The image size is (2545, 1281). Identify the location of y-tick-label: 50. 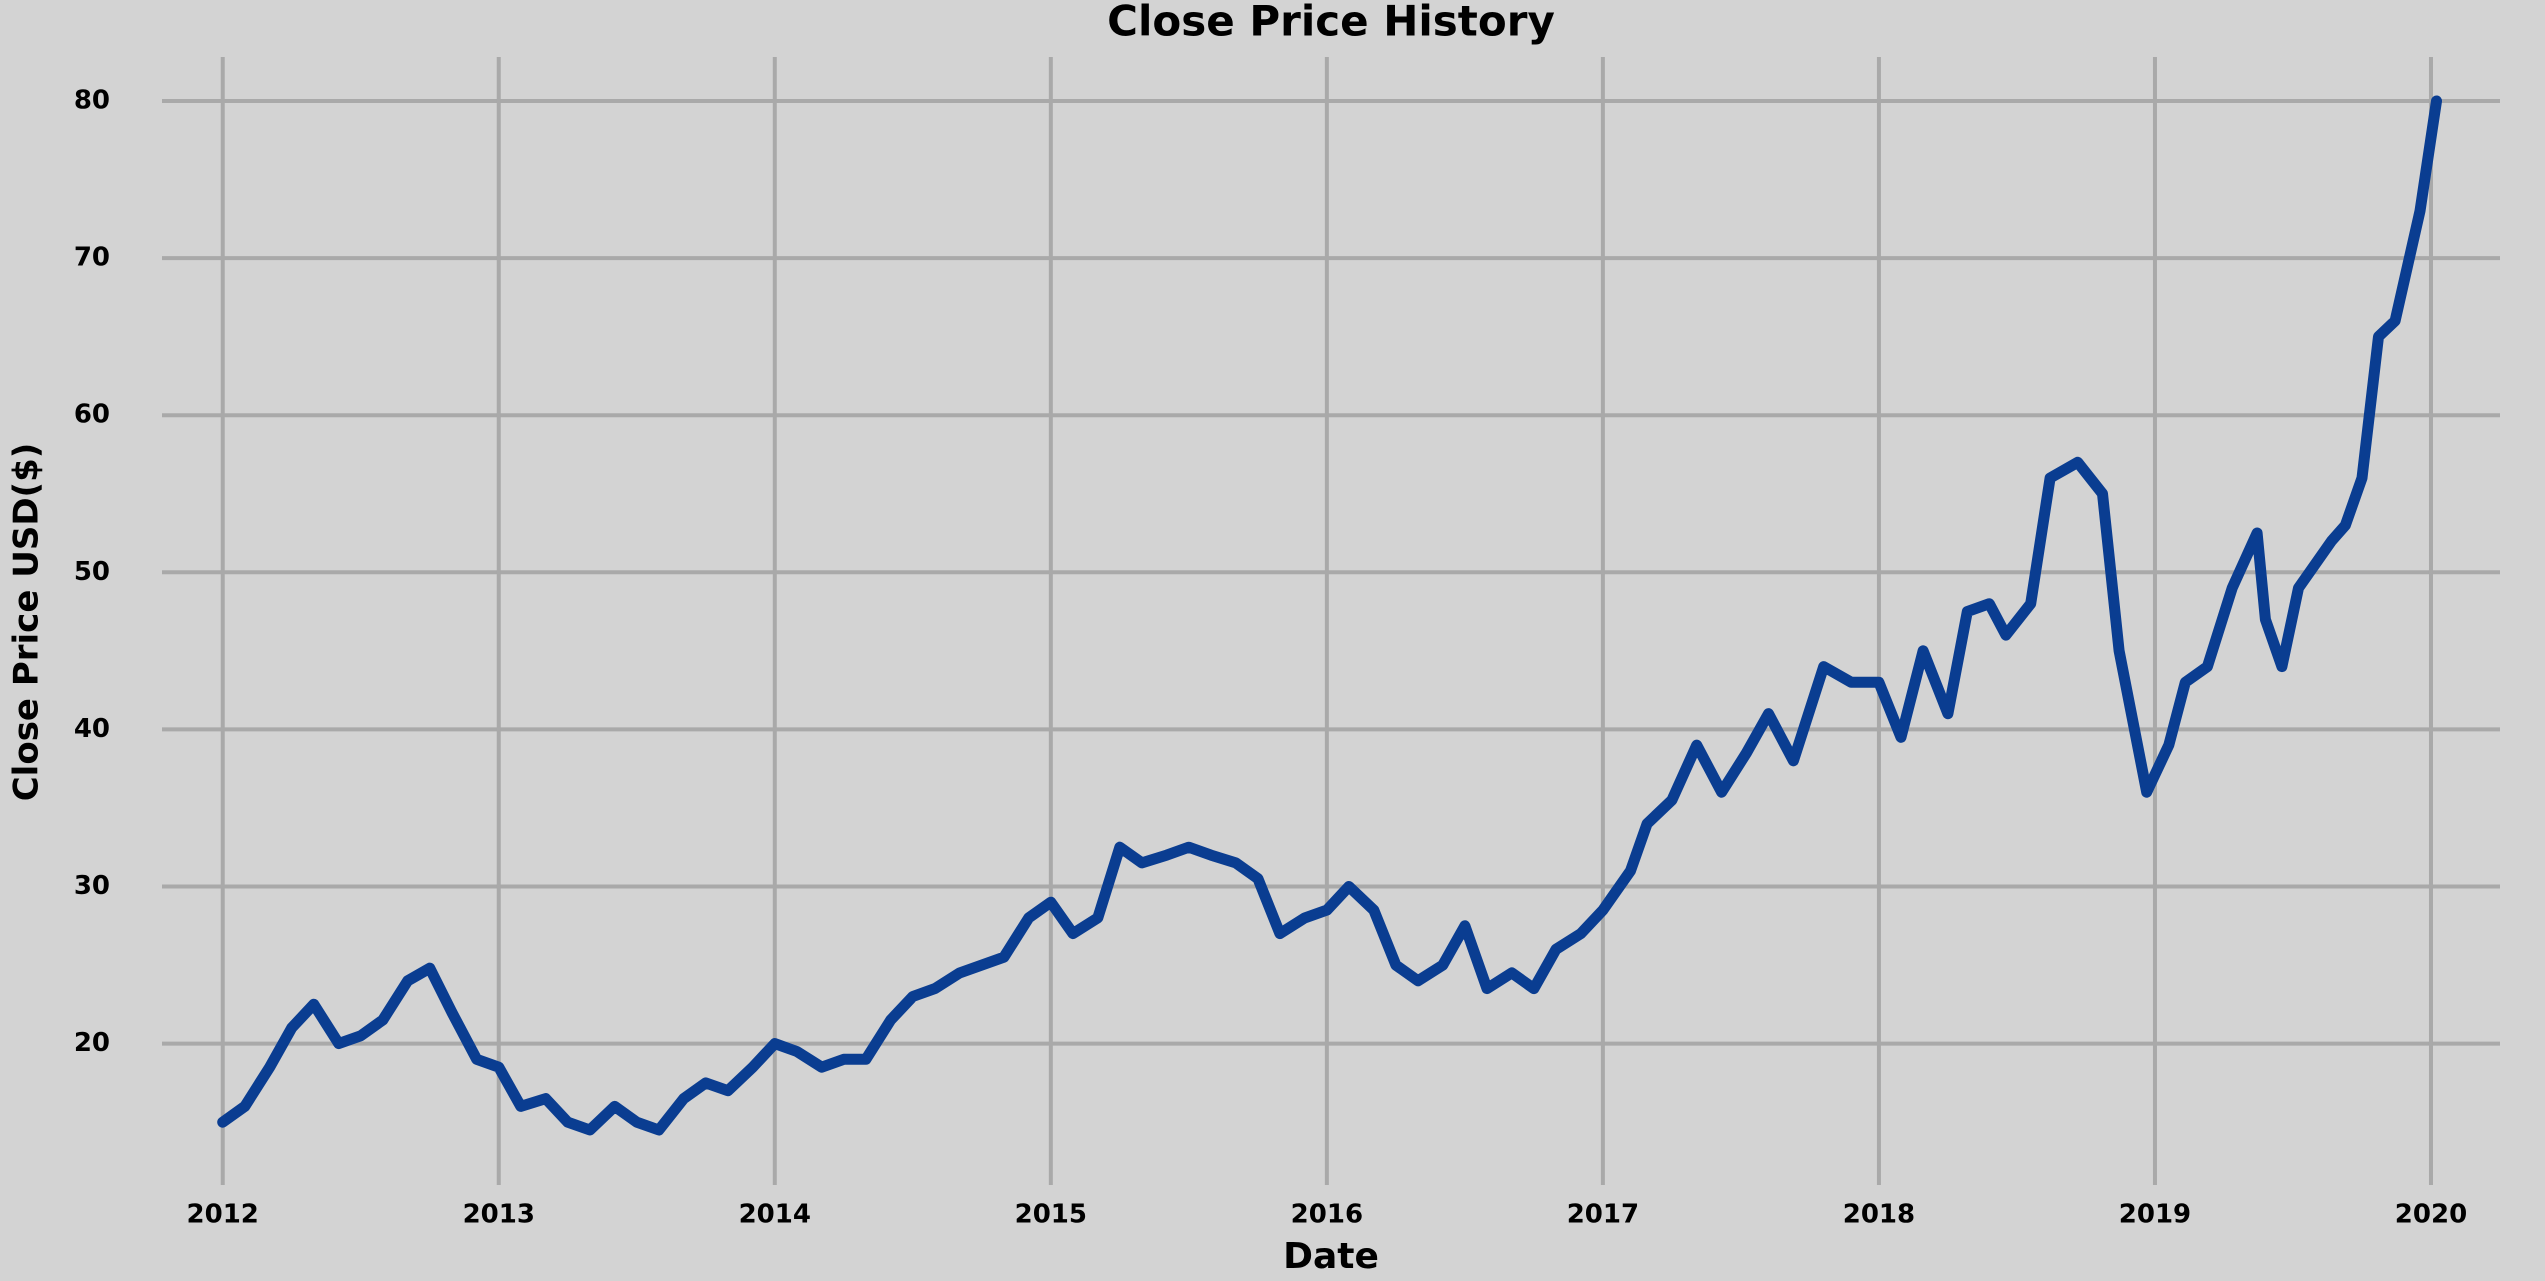
(92, 572).